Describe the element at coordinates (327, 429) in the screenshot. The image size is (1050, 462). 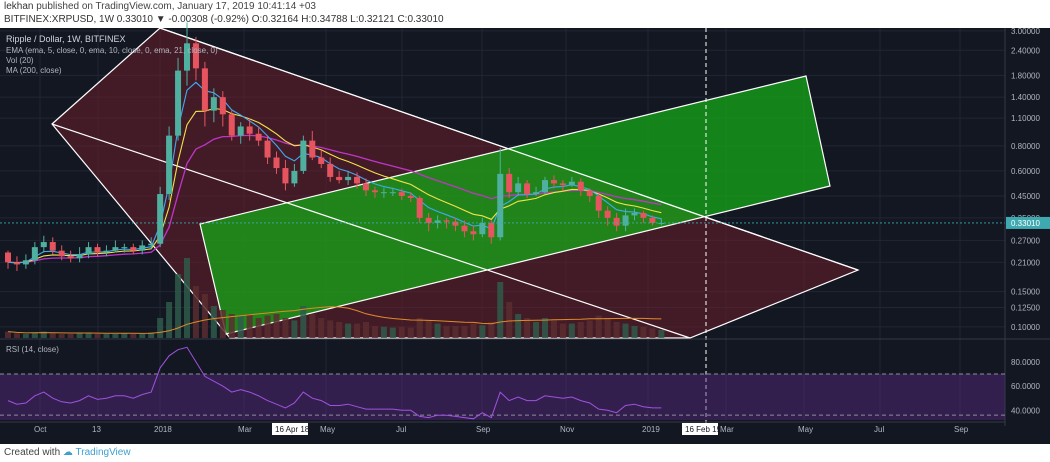
I see `time-tick-label: May` at that location.